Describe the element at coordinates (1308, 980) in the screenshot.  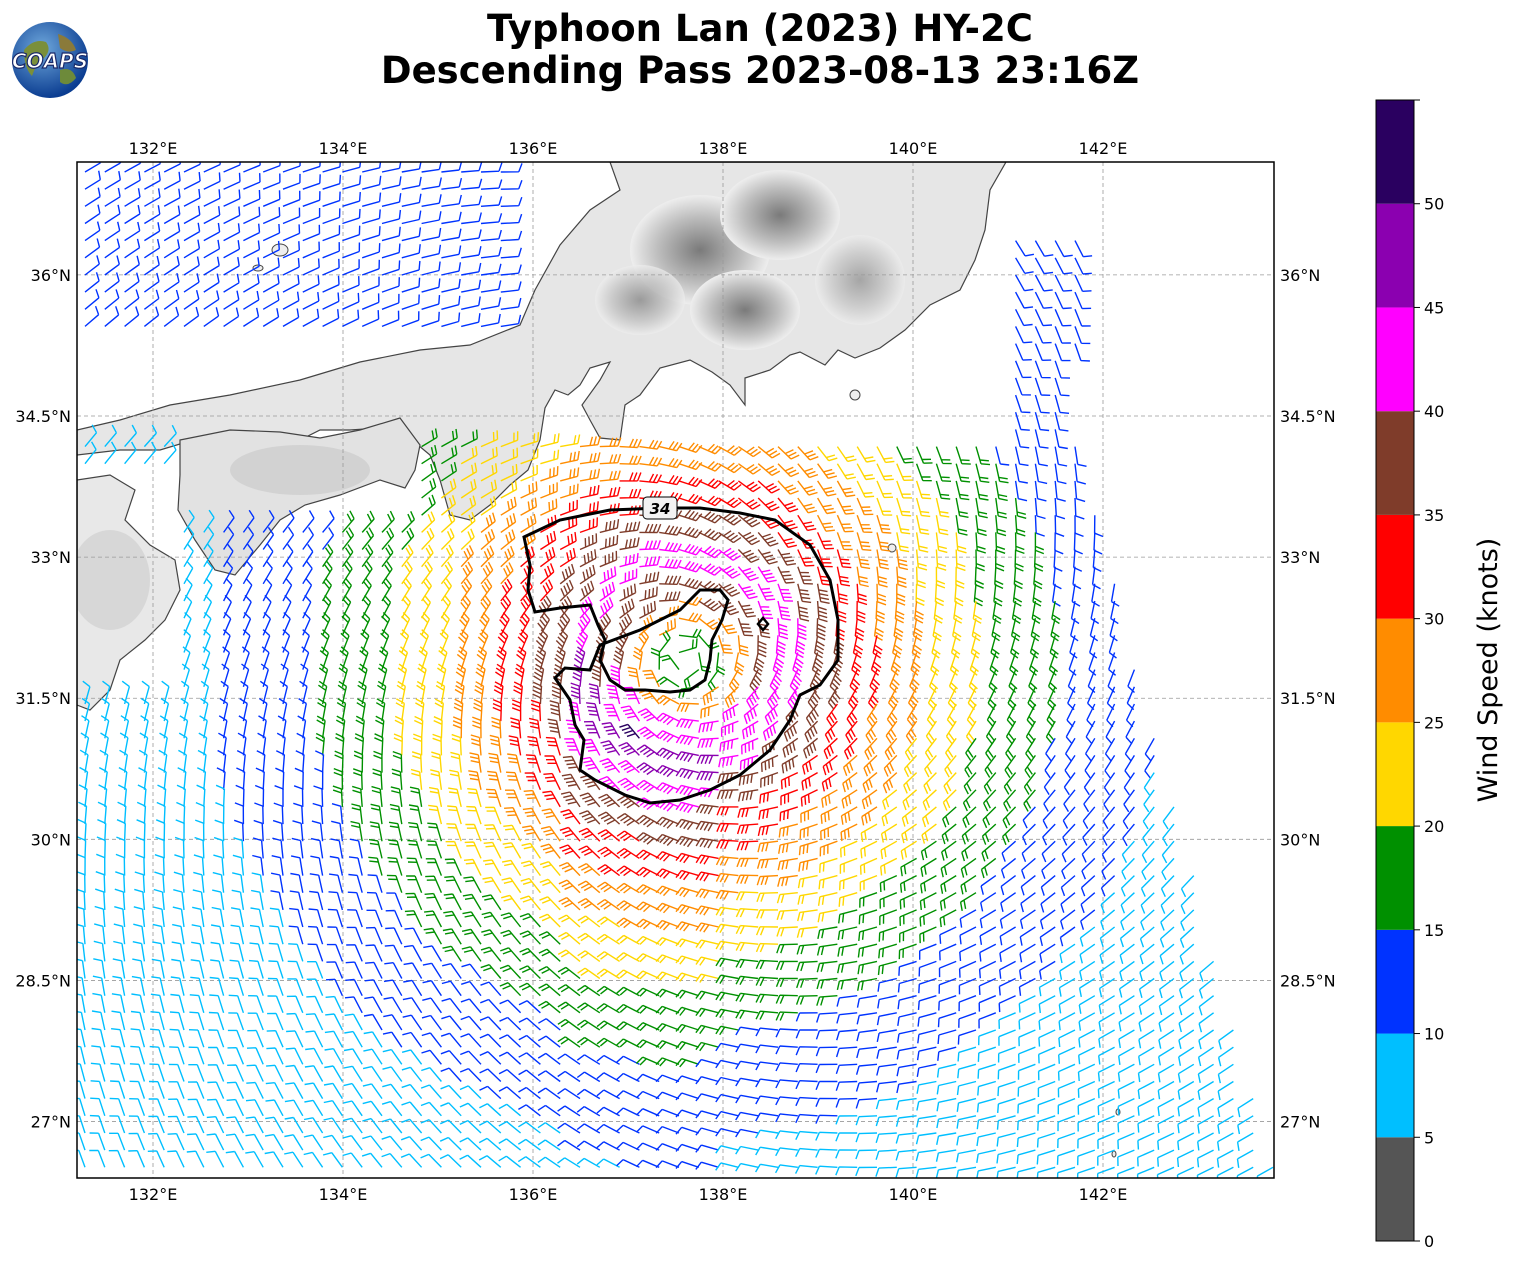
I see `lat-tick-right: 28.5°N` at that location.